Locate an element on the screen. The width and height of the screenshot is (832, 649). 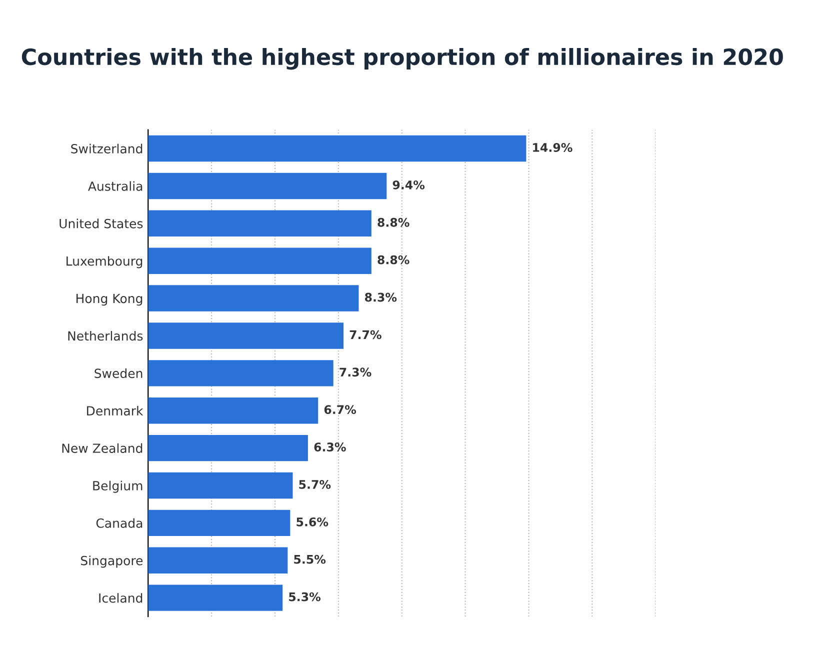
y-tick-label: Singapore is located at coordinates (112, 562).